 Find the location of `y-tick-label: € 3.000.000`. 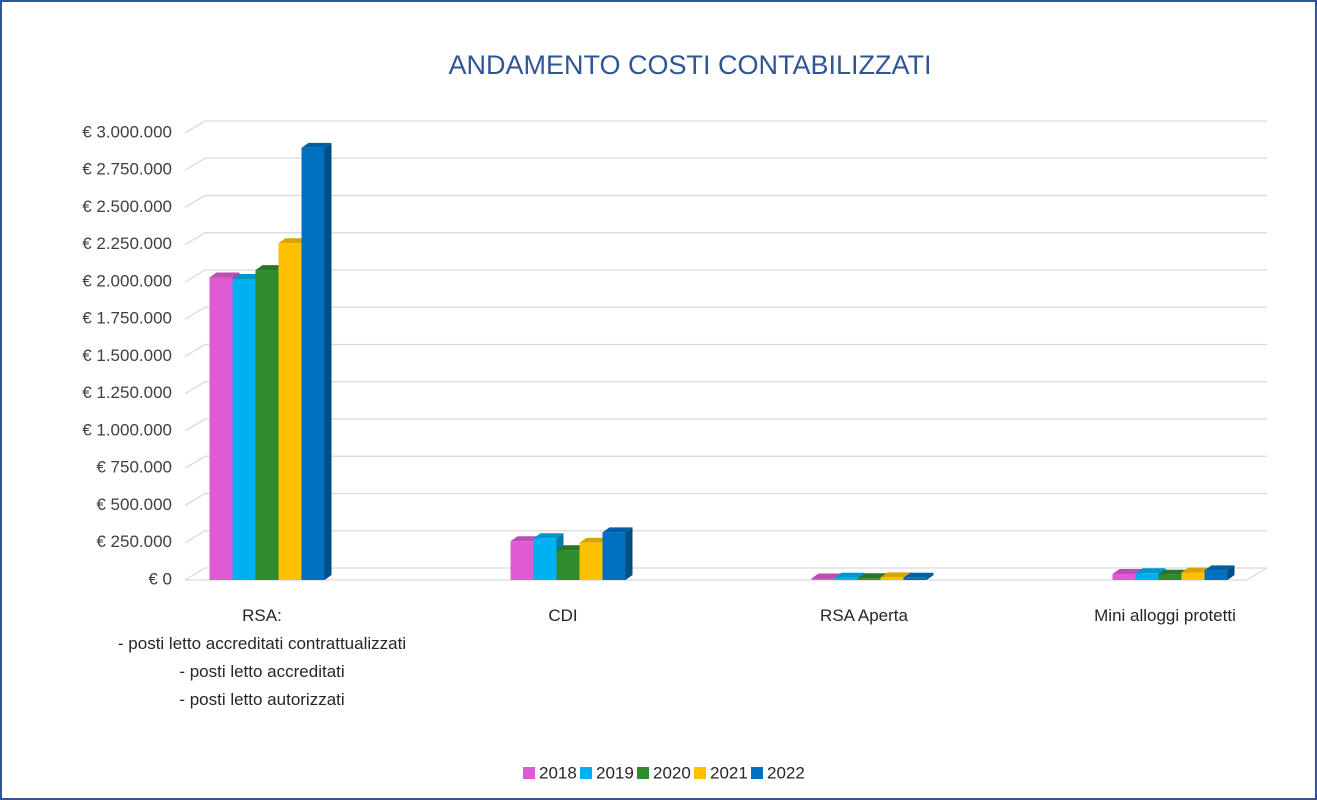

y-tick-label: € 3.000.000 is located at coordinates (127, 131).